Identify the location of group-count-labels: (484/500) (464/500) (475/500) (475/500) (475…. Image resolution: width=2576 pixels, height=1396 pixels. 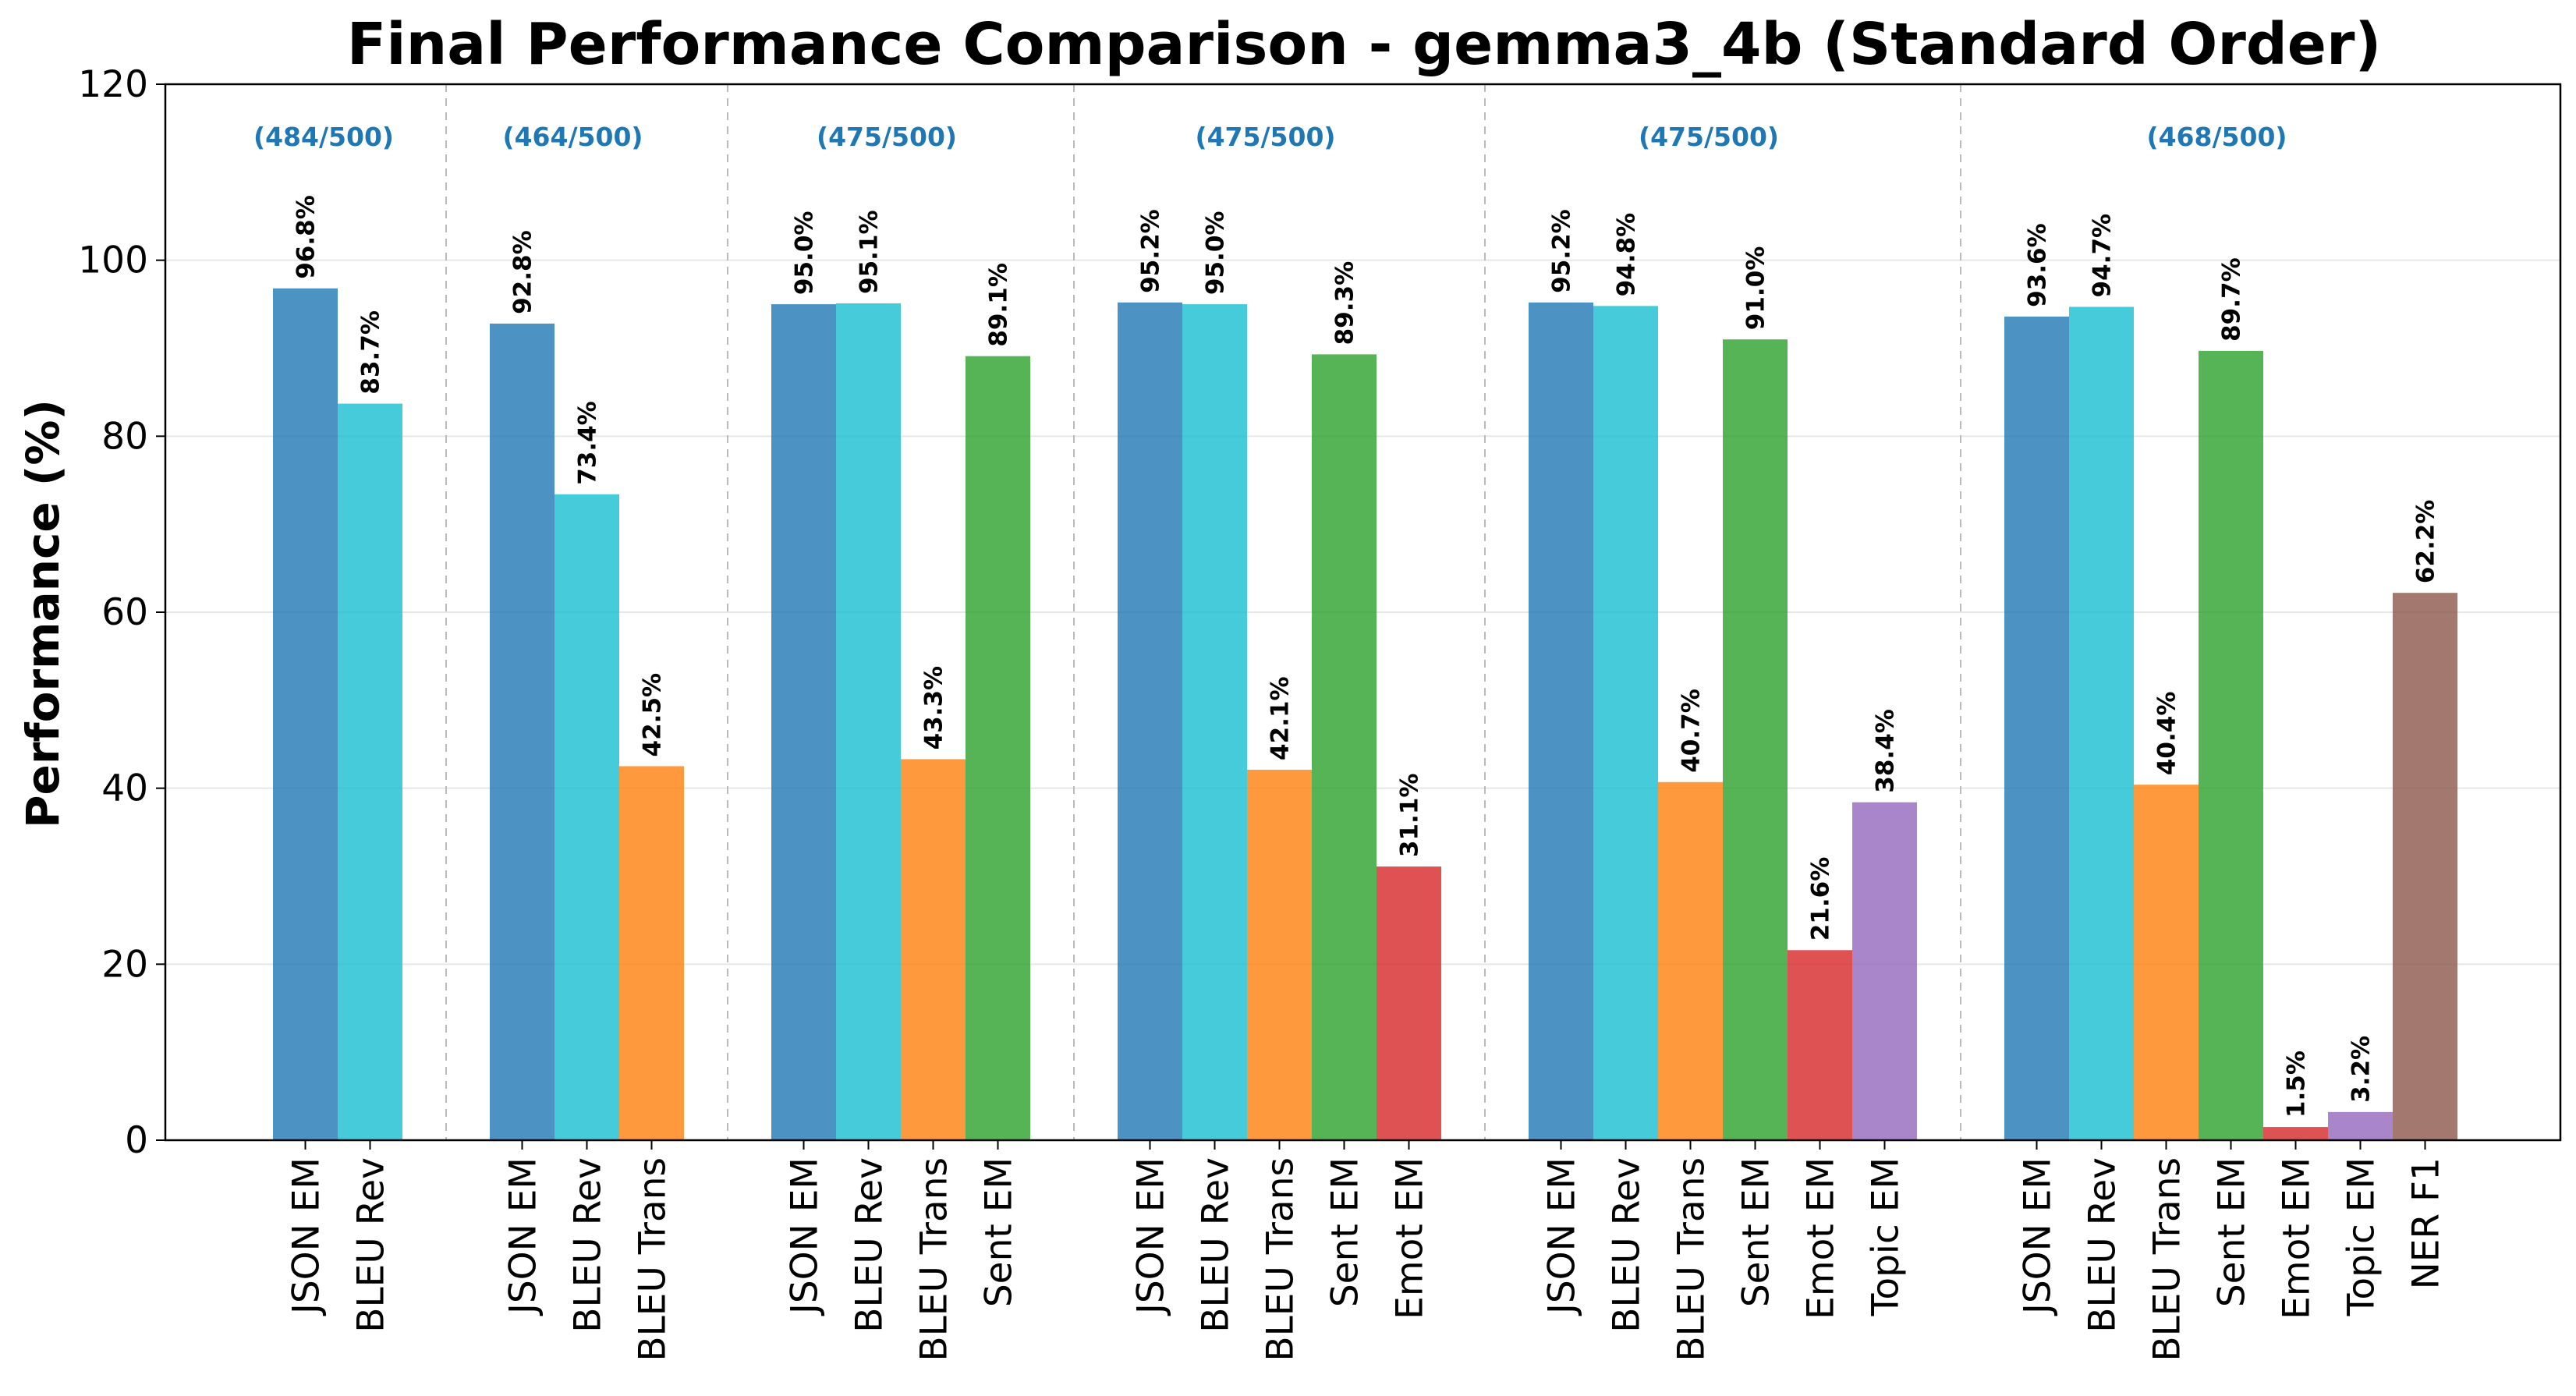
(1270, 137).